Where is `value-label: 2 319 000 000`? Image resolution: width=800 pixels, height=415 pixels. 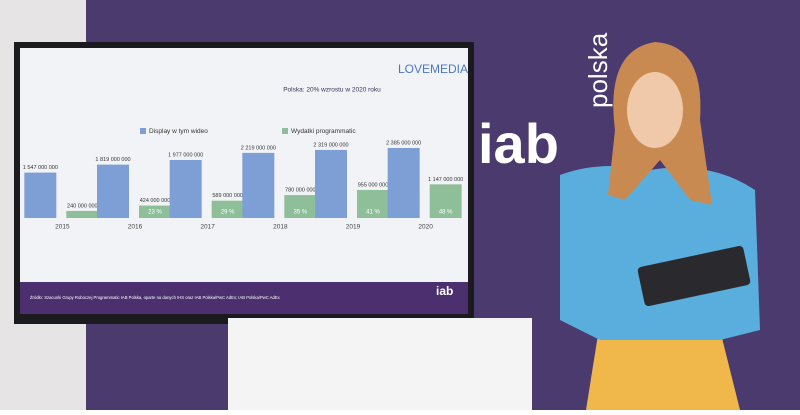 value-label: 2 319 000 000 is located at coordinates (330, 145).